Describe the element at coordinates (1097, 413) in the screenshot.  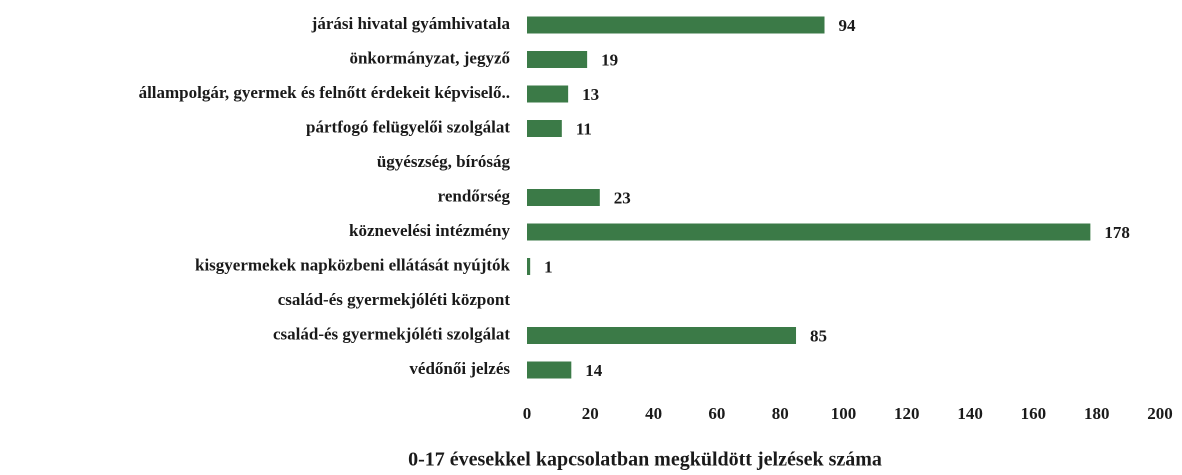
I see `x-tick-label: 180` at that location.